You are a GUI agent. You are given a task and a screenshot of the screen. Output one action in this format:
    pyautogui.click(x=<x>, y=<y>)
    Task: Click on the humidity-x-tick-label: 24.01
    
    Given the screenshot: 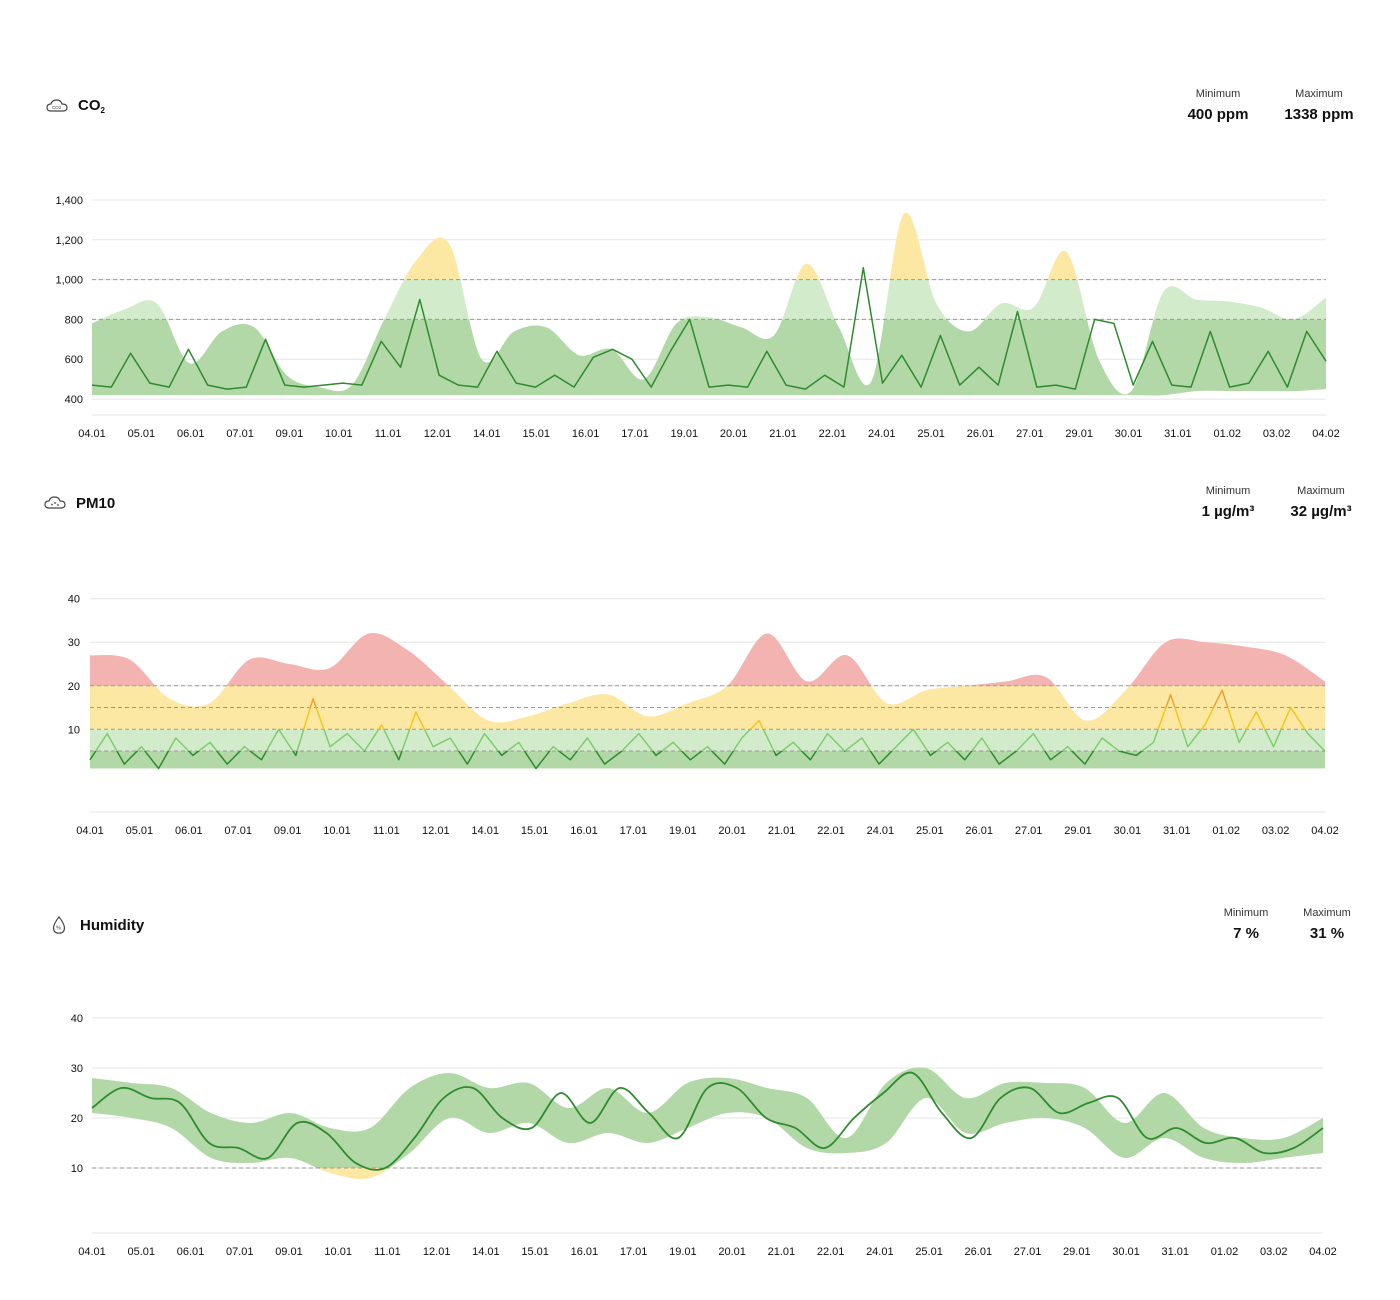 What is the action you would take?
    pyautogui.click(x=880, y=1252)
    